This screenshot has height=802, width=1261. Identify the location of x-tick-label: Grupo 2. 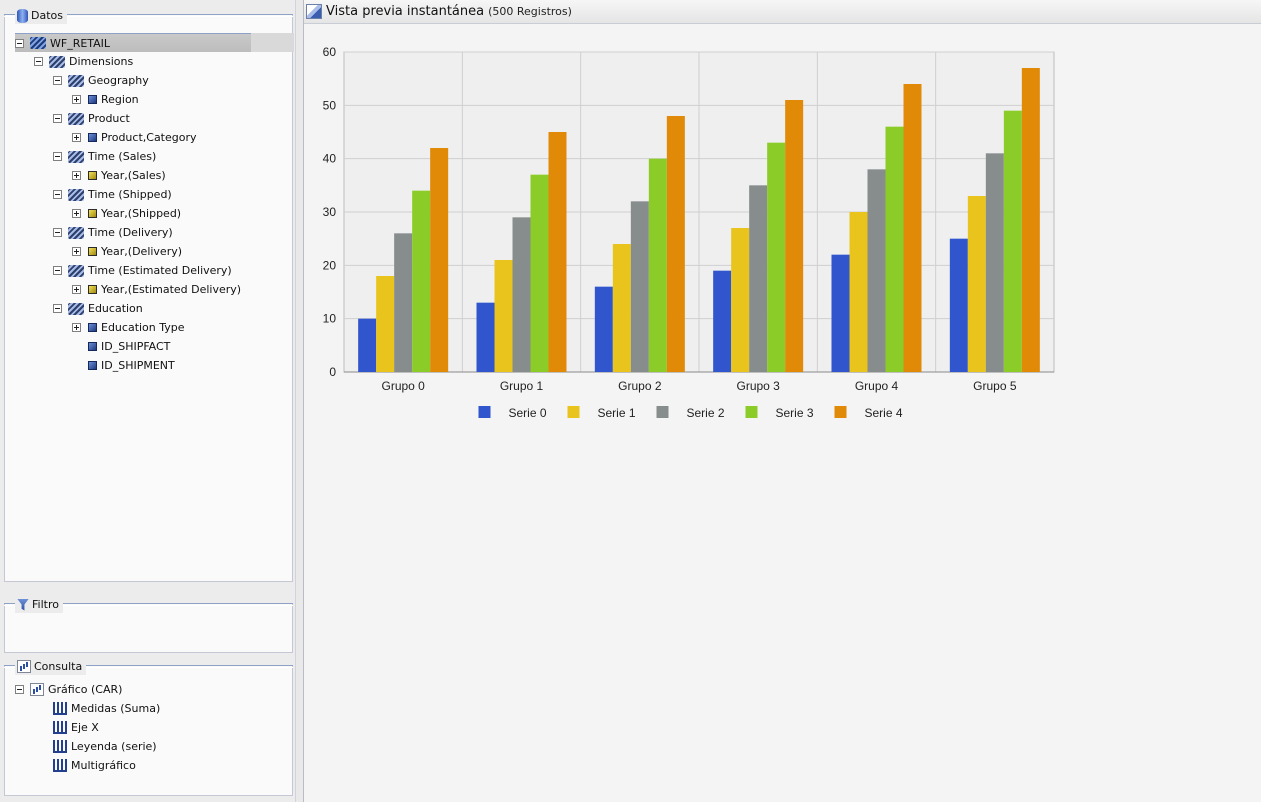
(640, 386).